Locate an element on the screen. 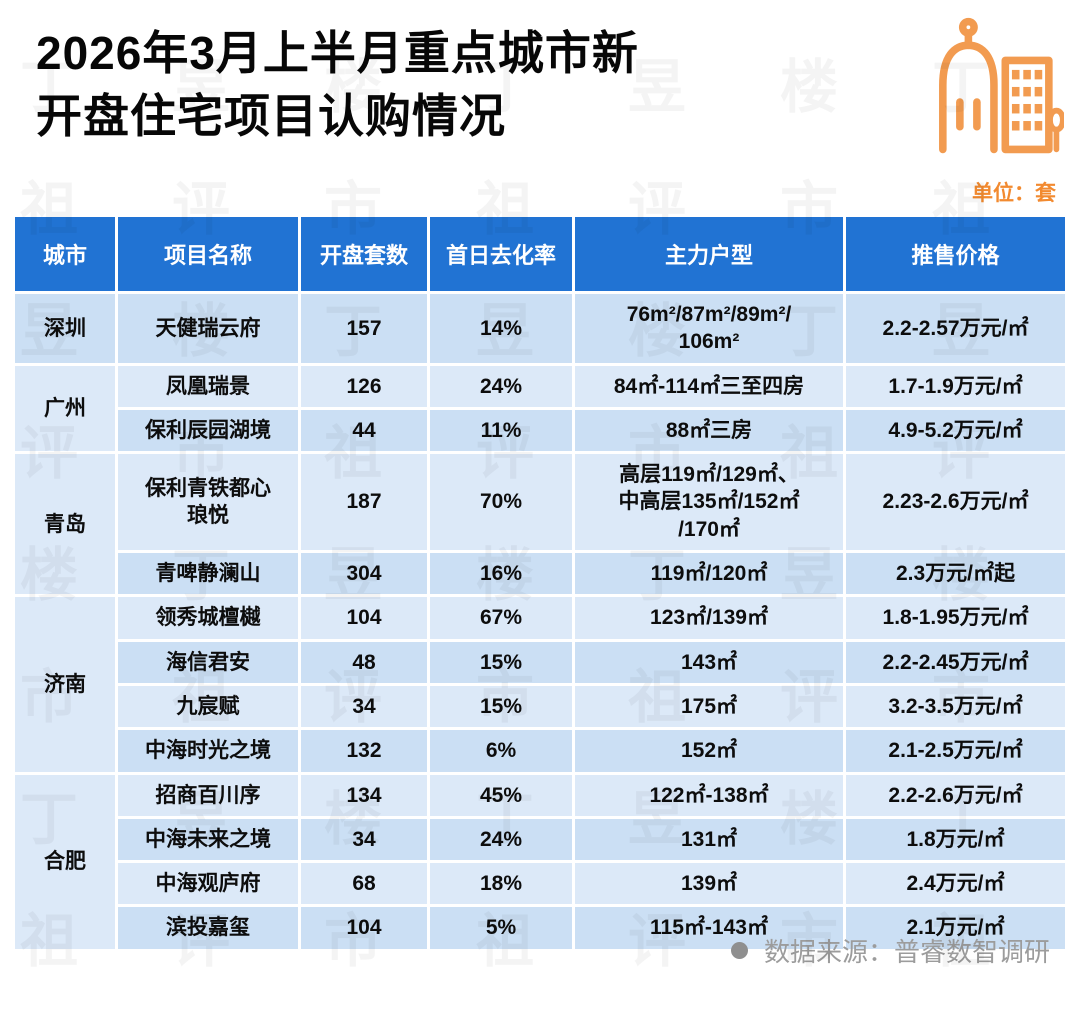  column-header-2: 开盘套数 is located at coordinates (364, 254).